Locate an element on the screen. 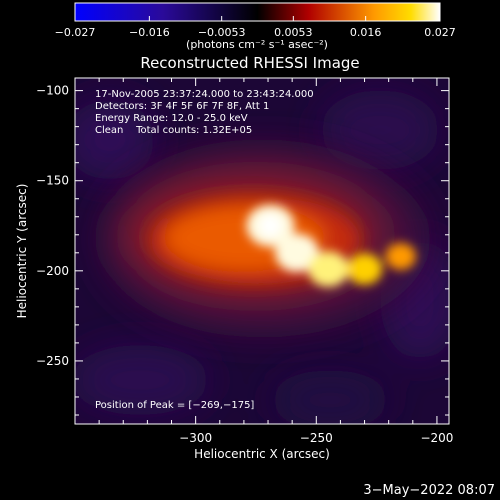  y-tick-label: −100 is located at coordinates (52, 91).